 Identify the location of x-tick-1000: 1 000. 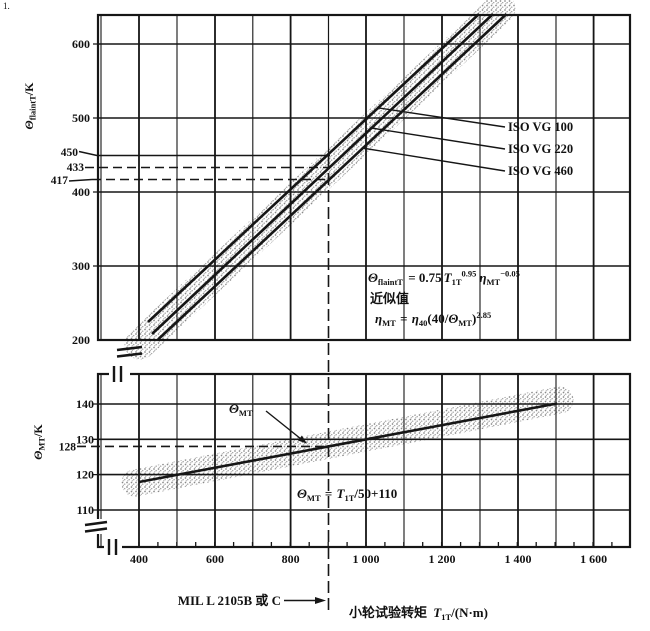
(366, 559).